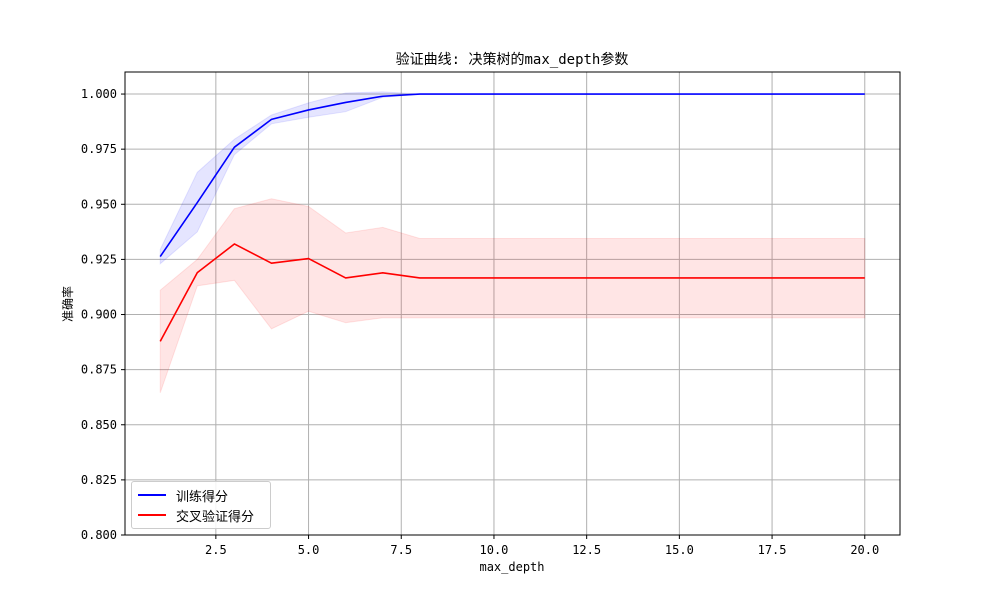 The height and width of the screenshot is (604, 1000). What do you see at coordinates (202, 497) in the screenshot?
I see `legend-label-train: 训练得分` at bounding box center [202, 497].